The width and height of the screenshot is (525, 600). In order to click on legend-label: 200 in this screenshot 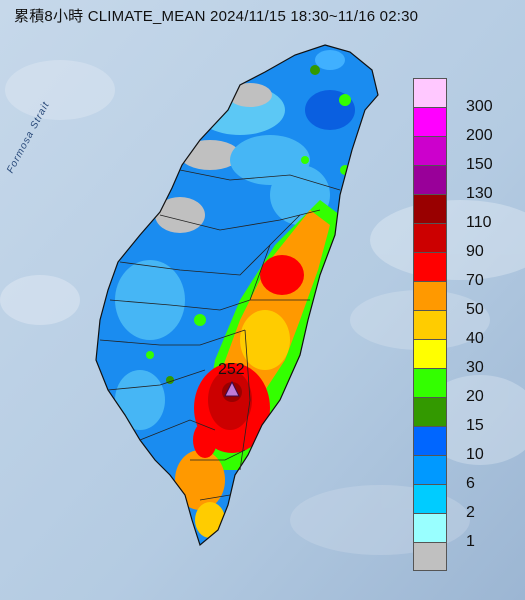, I will do `click(479, 135)`.